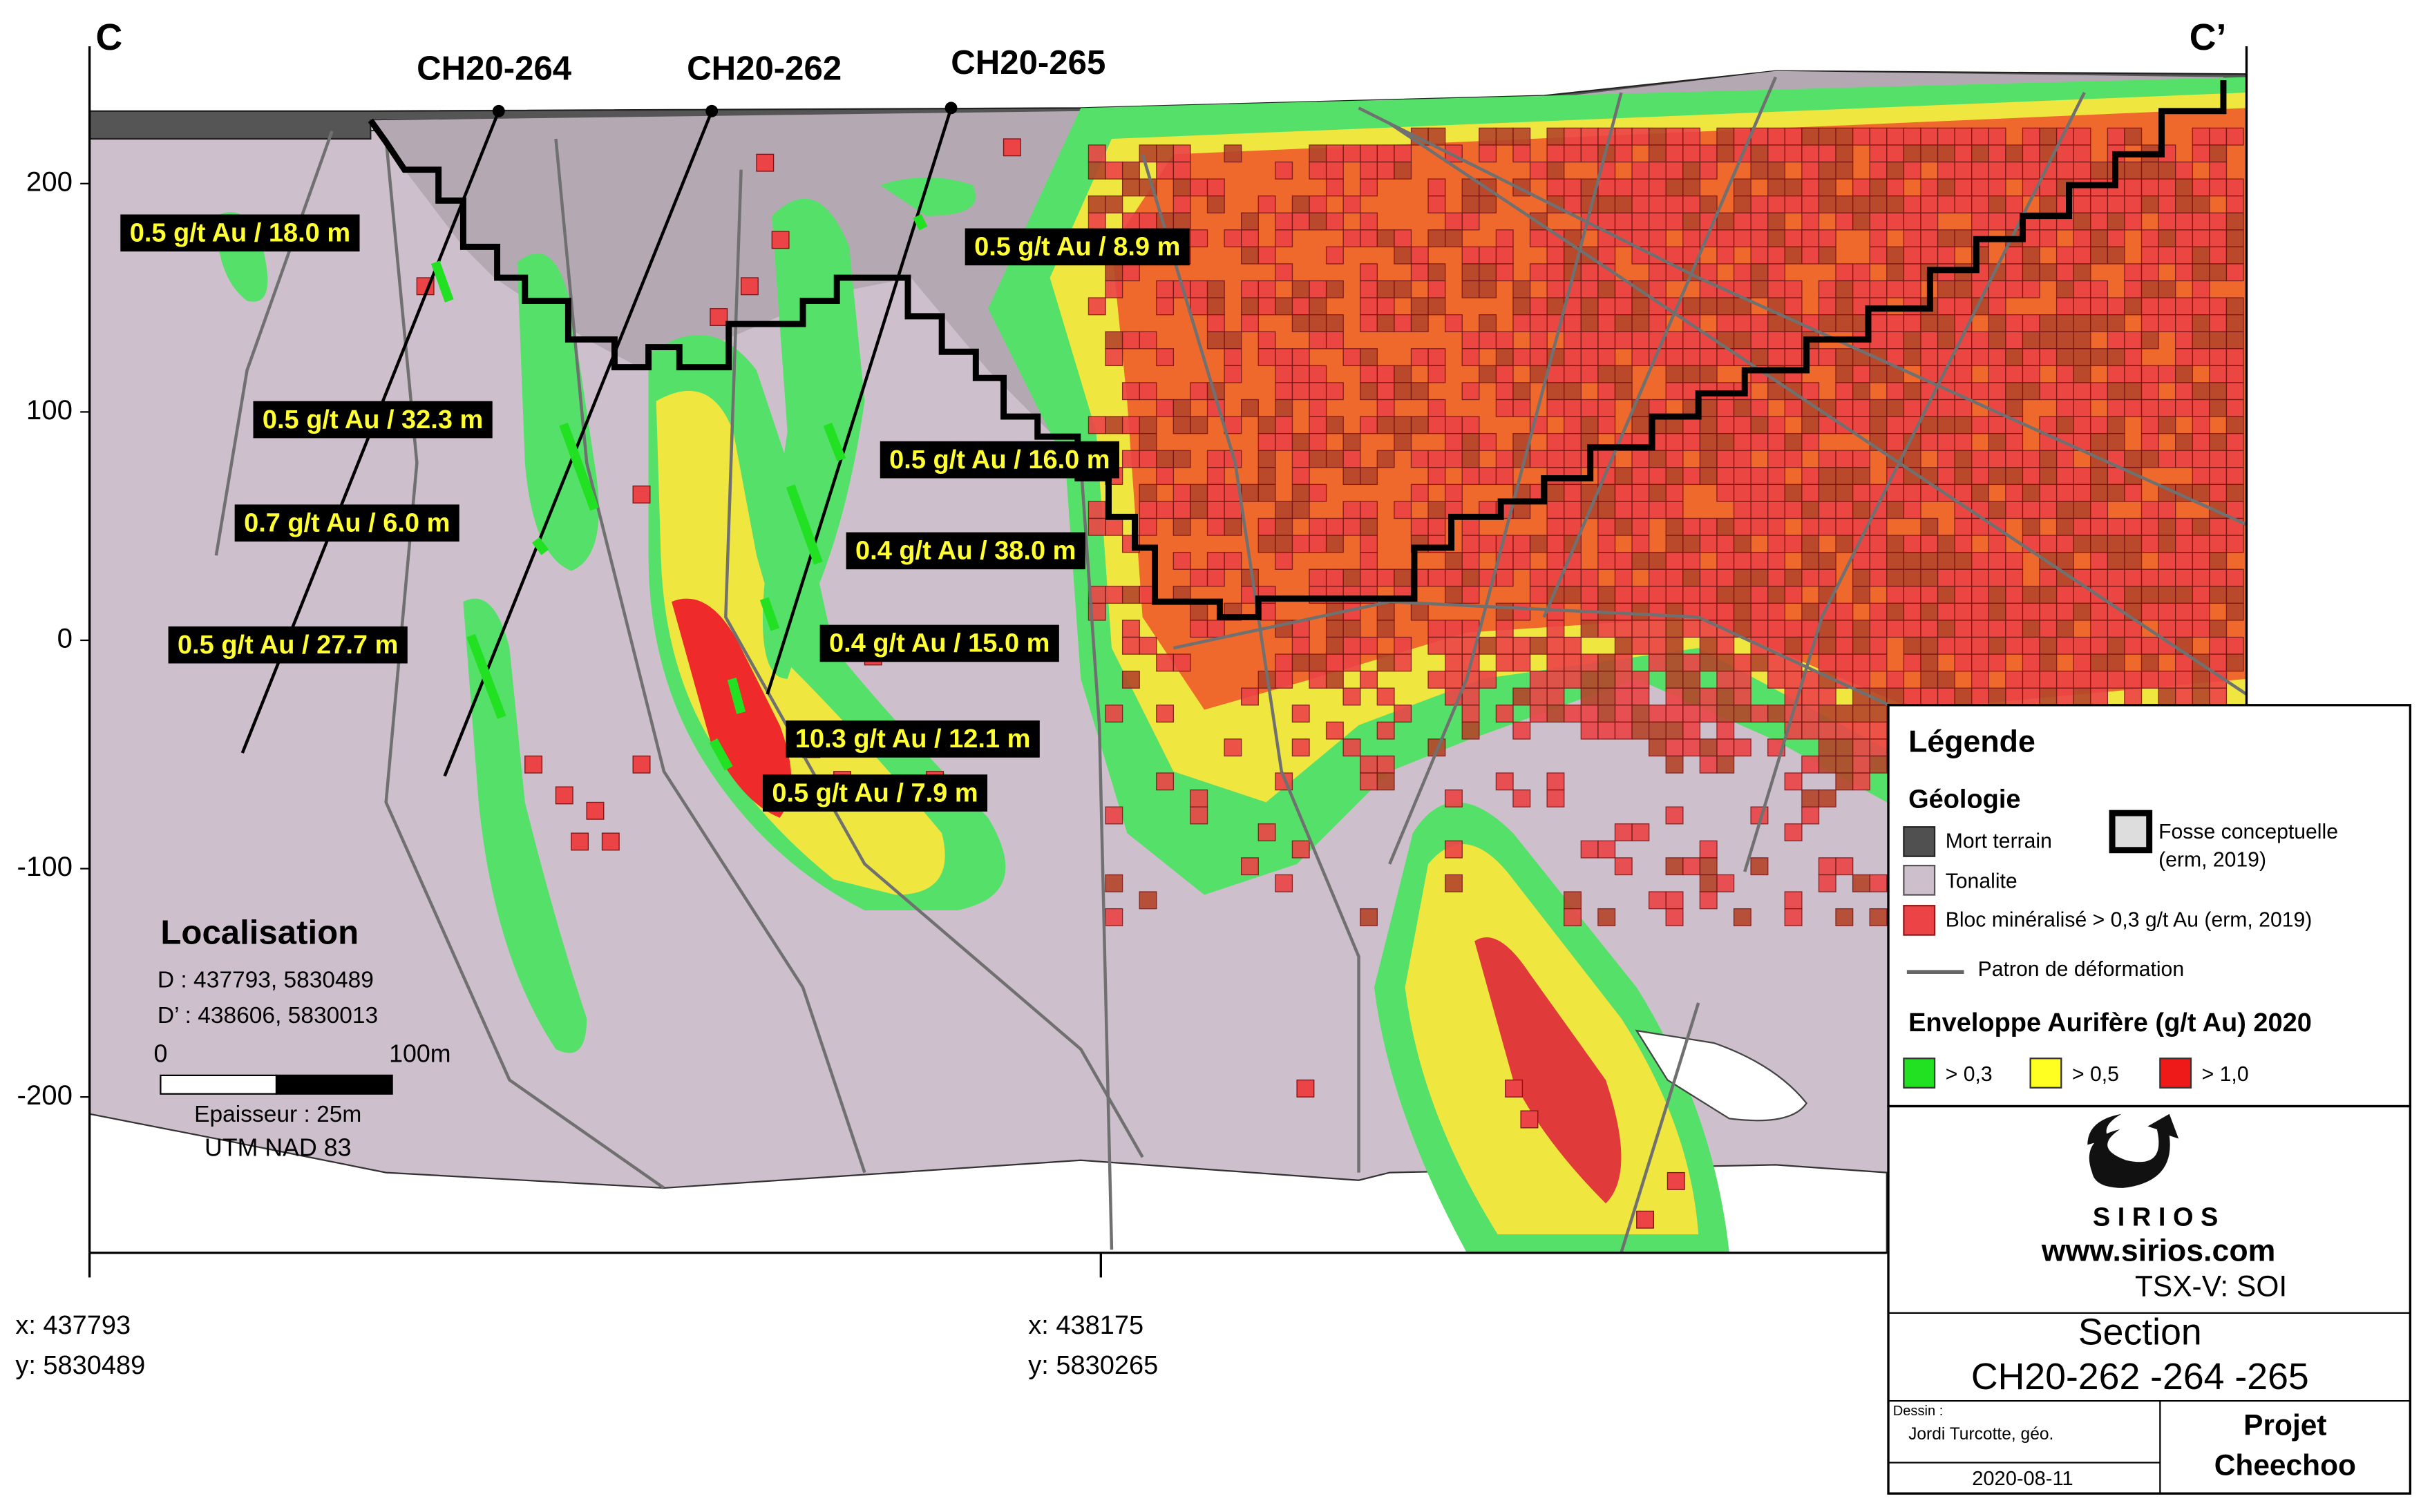 The height and width of the screenshot is (1512, 2421). I want to click on date: 2020-08-11, so click(2022, 1479).